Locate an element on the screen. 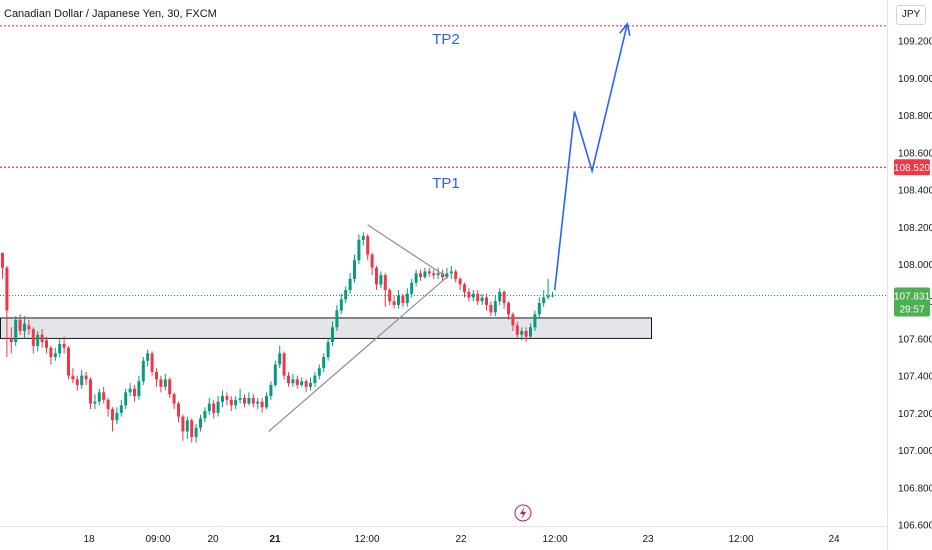  y-tick-label: 107.000 is located at coordinates (915, 451).